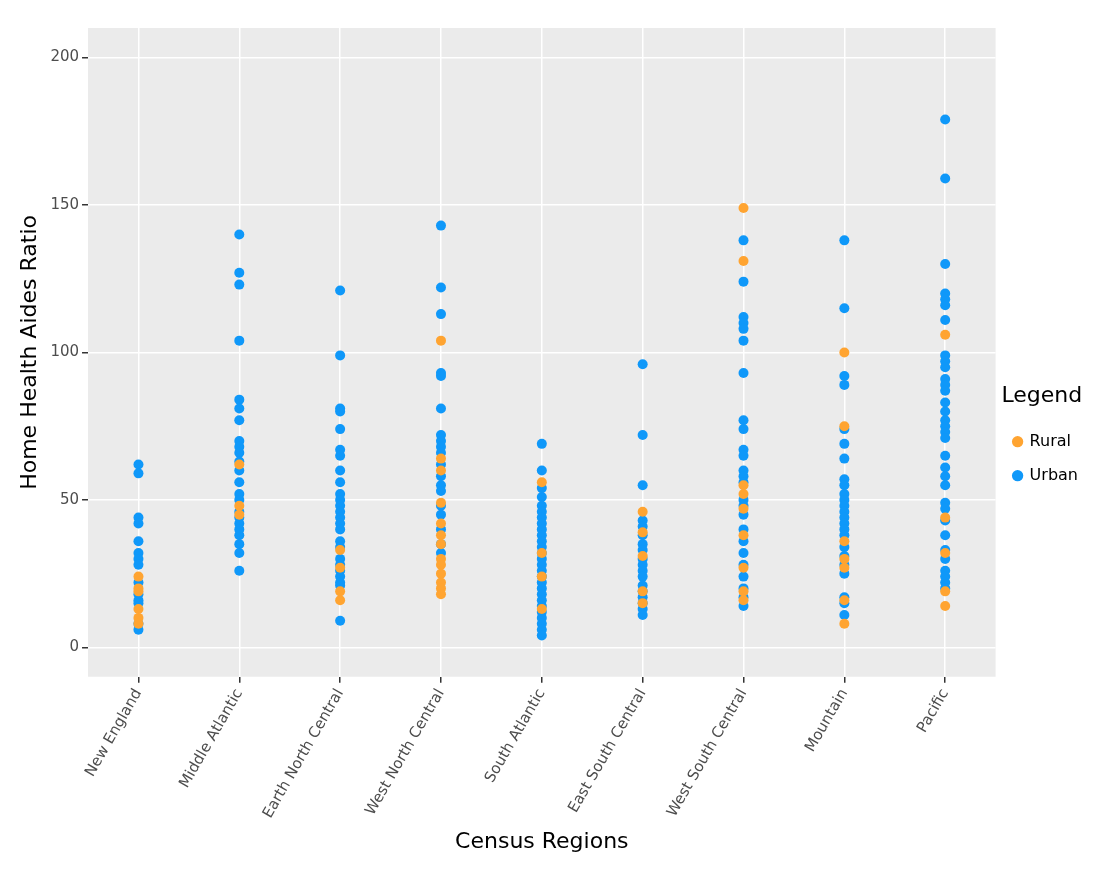 This screenshot has height=872, width=1106. I want to click on y-tick-label: 100, so click(65, 351).